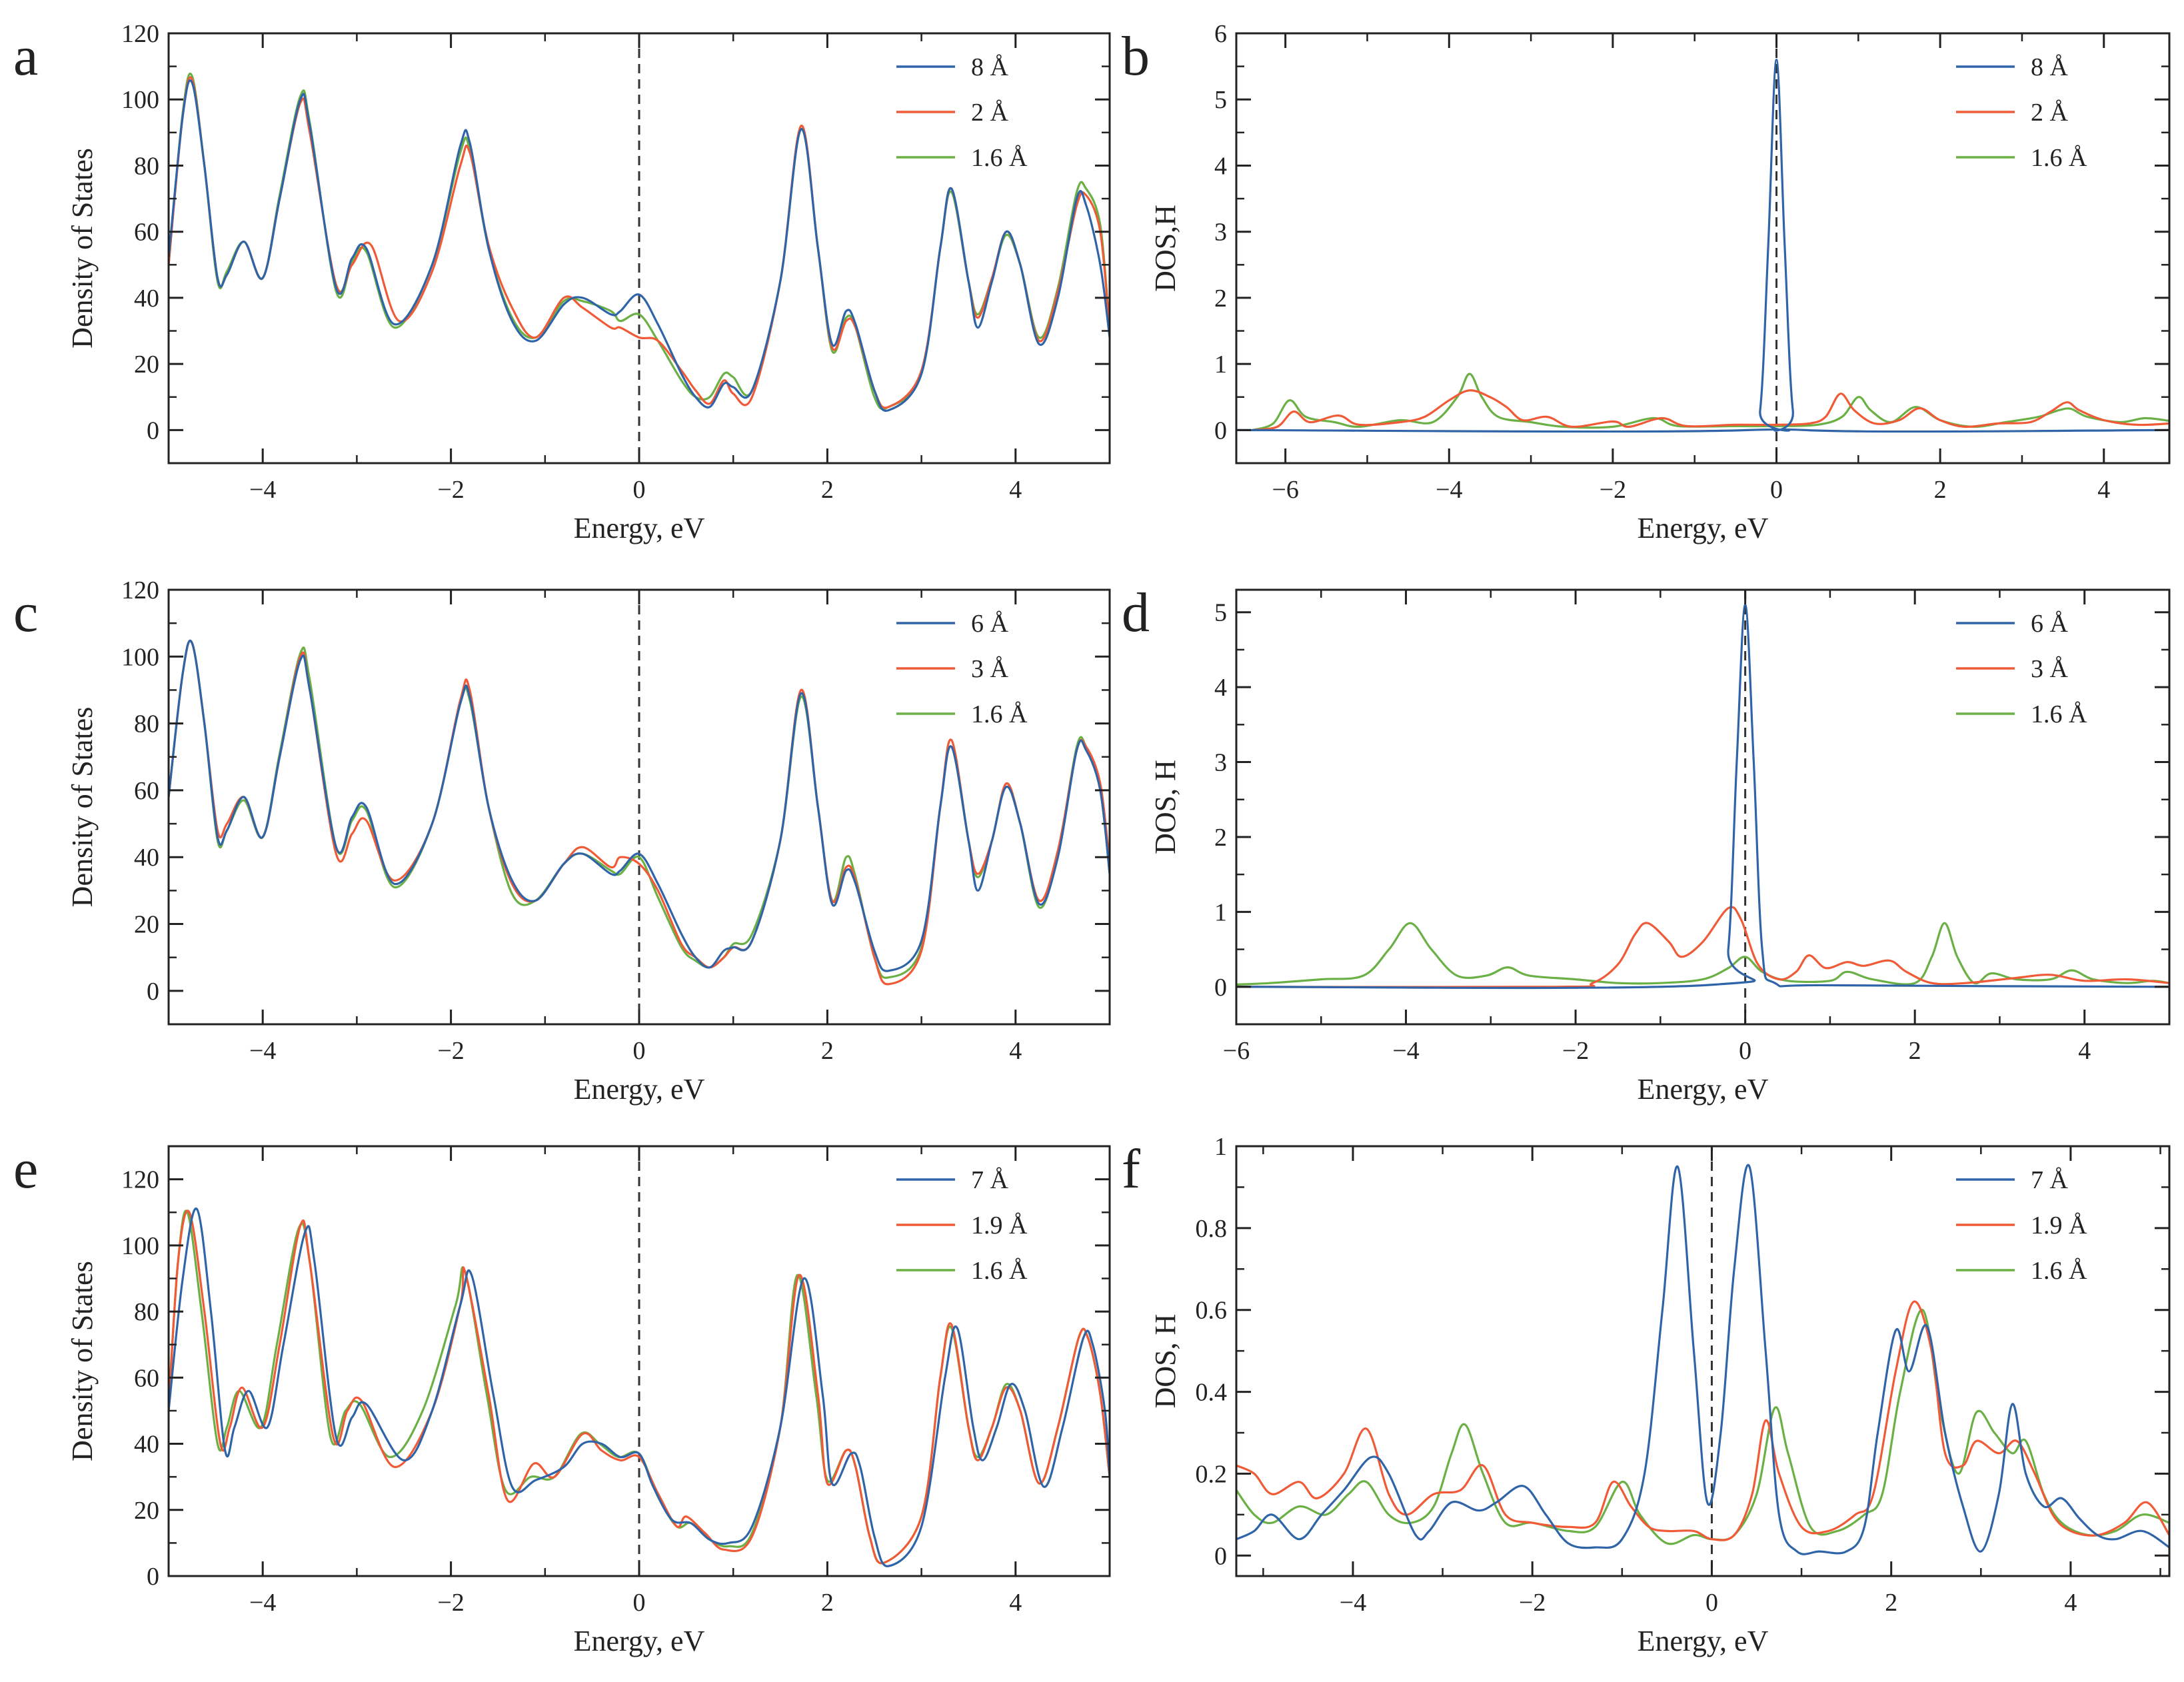 Image resolution: width=2184 pixels, height=1682 pixels. Describe the element at coordinates (1220, 34) in the screenshot. I see `y-tick-label: 6` at that location.